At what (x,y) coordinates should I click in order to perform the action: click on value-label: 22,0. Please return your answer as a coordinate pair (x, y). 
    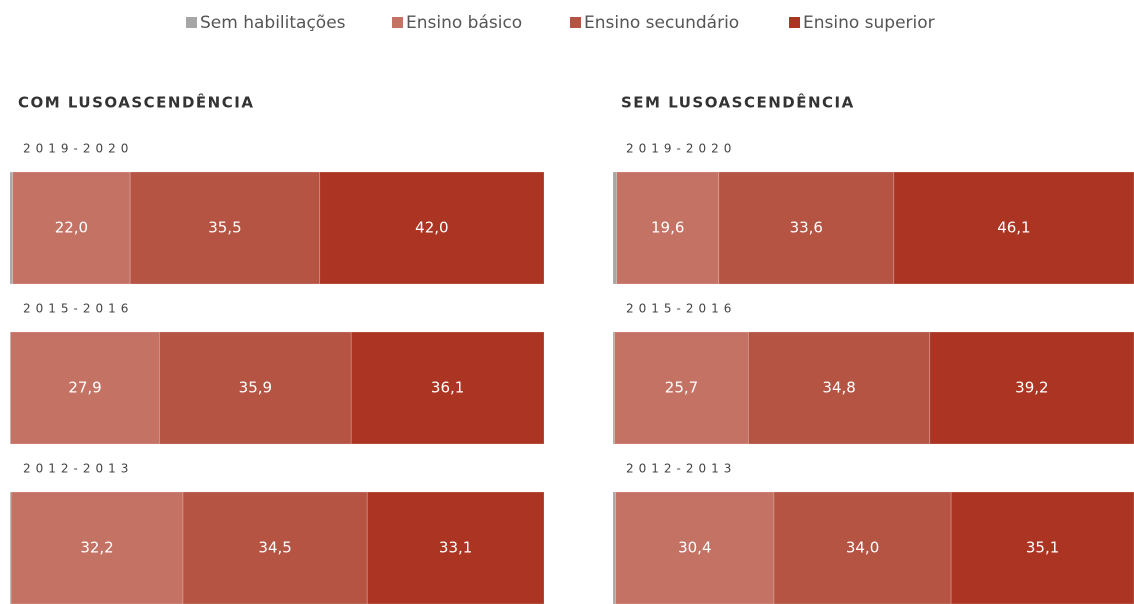
    Looking at the image, I should click on (71, 228).